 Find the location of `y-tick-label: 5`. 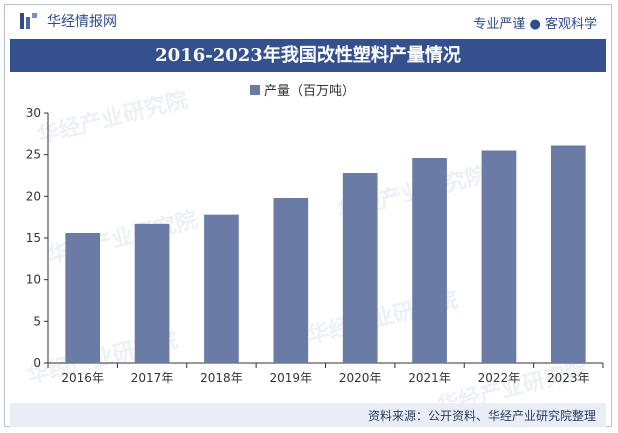

y-tick-label: 5 is located at coordinates (37, 321).